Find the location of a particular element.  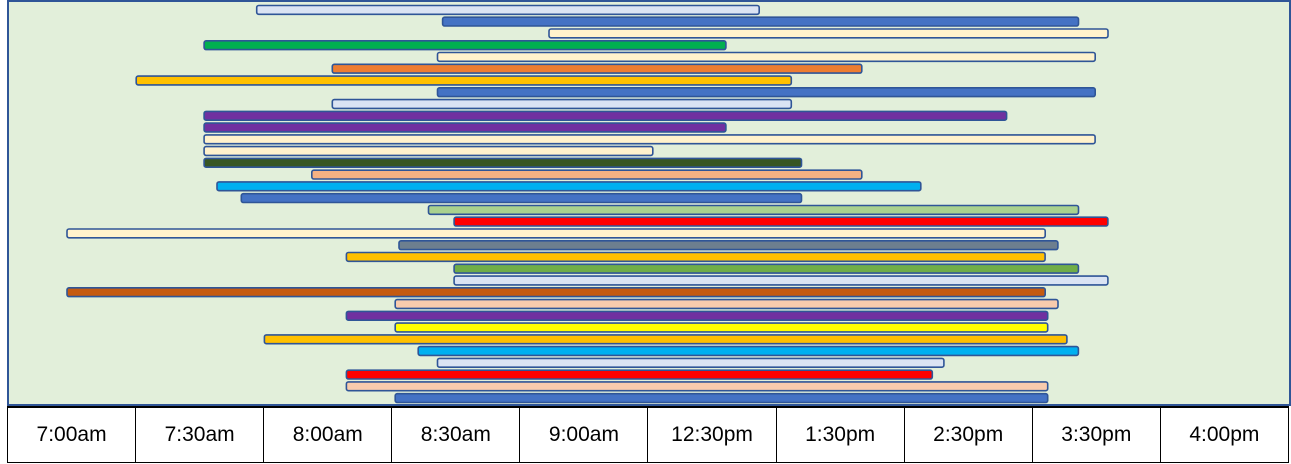

tick-label: 8:30am is located at coordinates (455, 435).